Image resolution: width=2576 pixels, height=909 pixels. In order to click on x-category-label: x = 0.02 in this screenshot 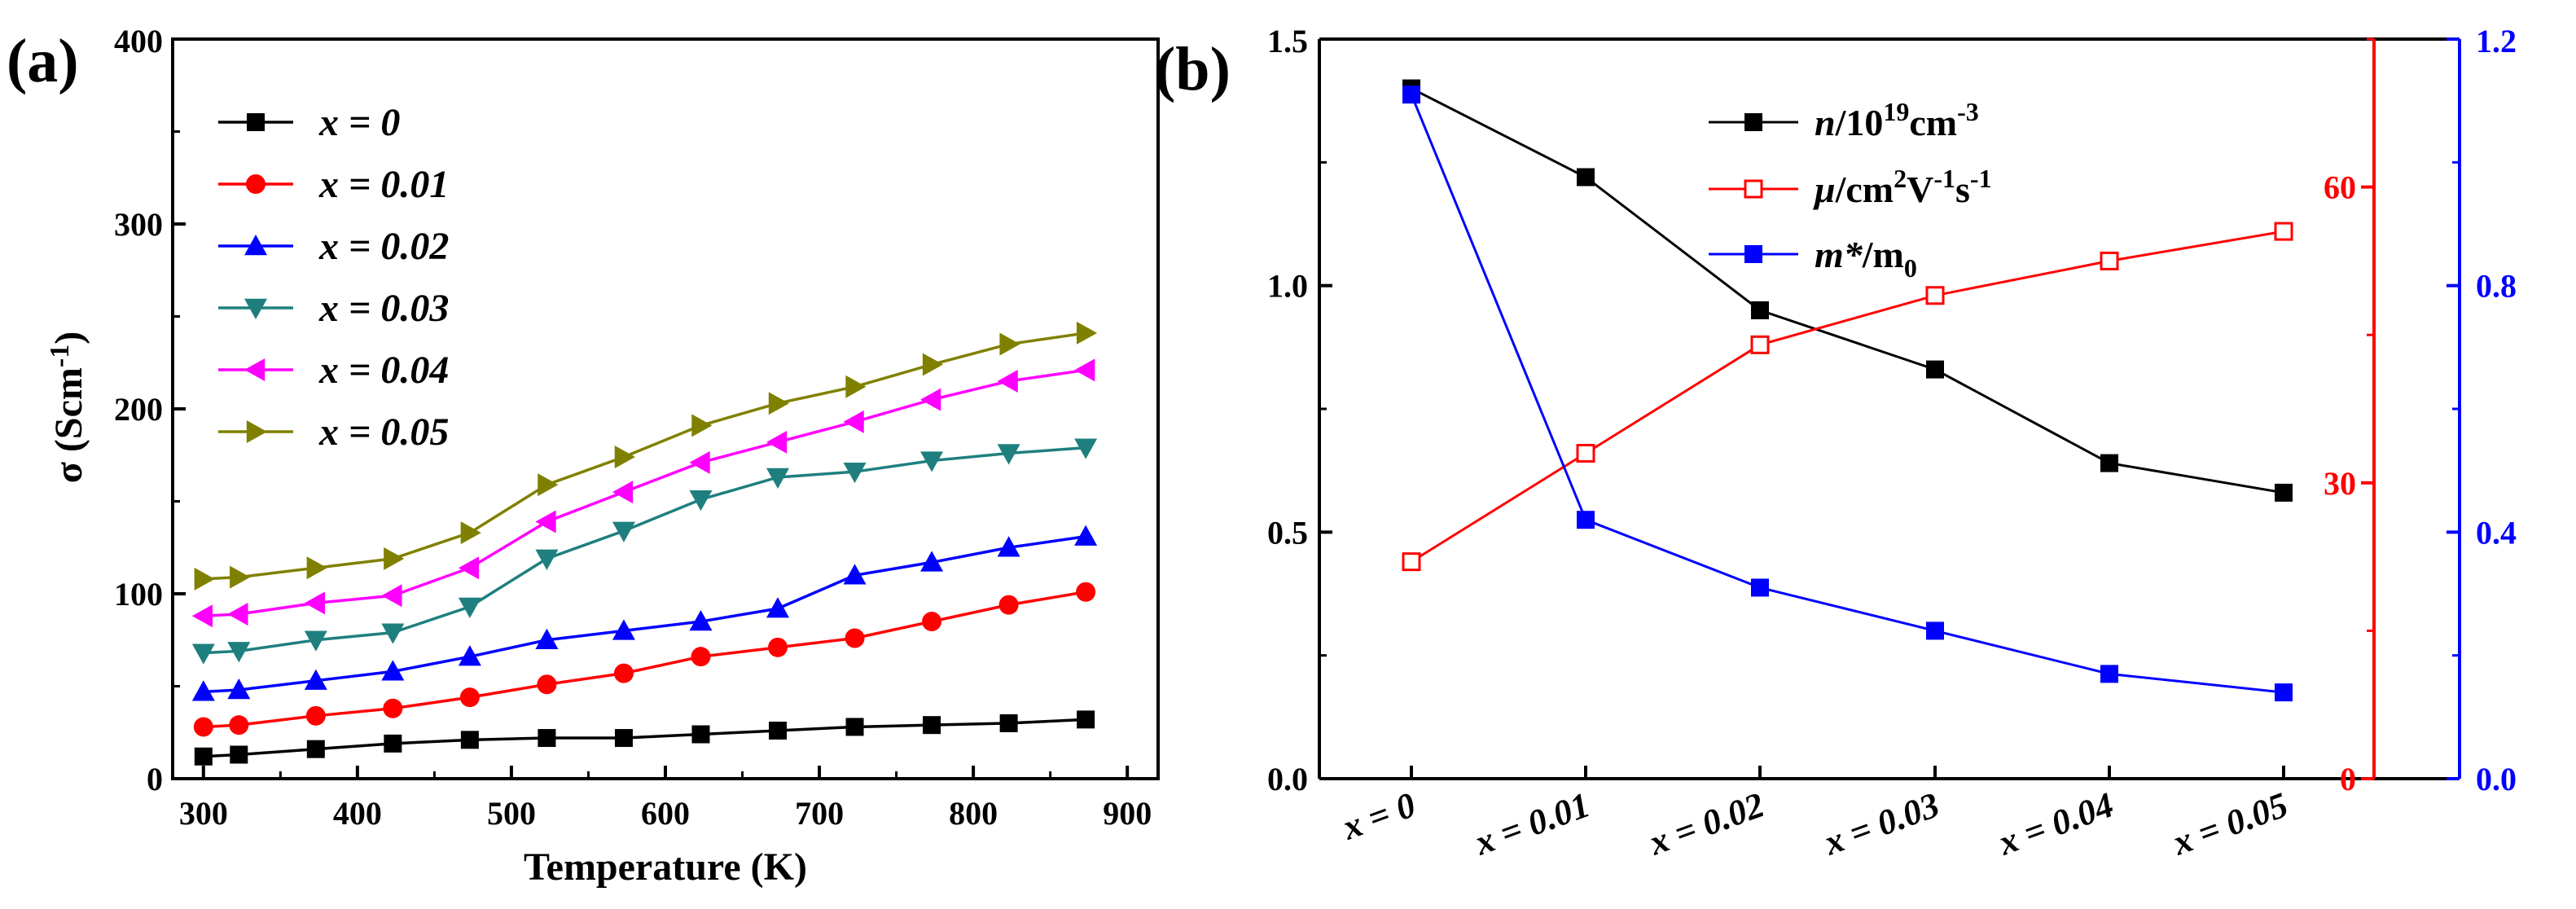, I will do `click(1706, 823)`.